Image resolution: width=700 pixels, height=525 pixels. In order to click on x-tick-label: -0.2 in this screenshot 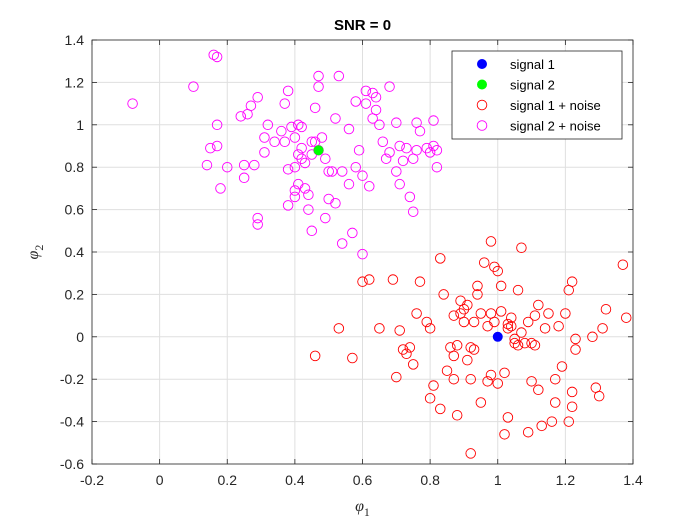, I will do `click(92, 480)`.